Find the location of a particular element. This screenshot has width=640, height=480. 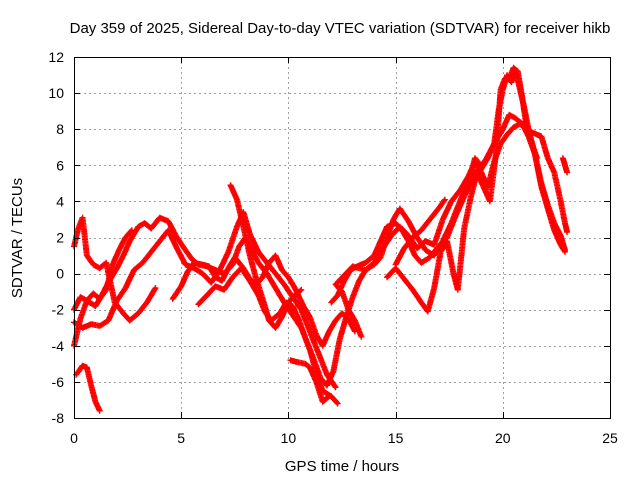

y-tick-label: 10 is located at coordinates (56, 93).